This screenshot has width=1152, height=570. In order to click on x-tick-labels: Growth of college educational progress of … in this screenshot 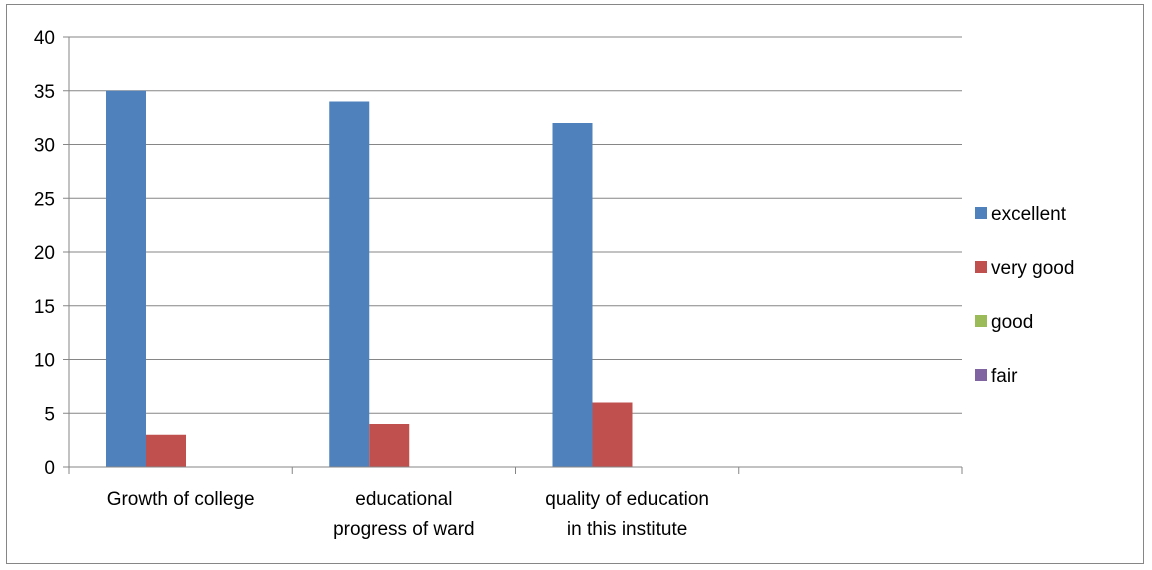, I will do `click(408, 514)`.